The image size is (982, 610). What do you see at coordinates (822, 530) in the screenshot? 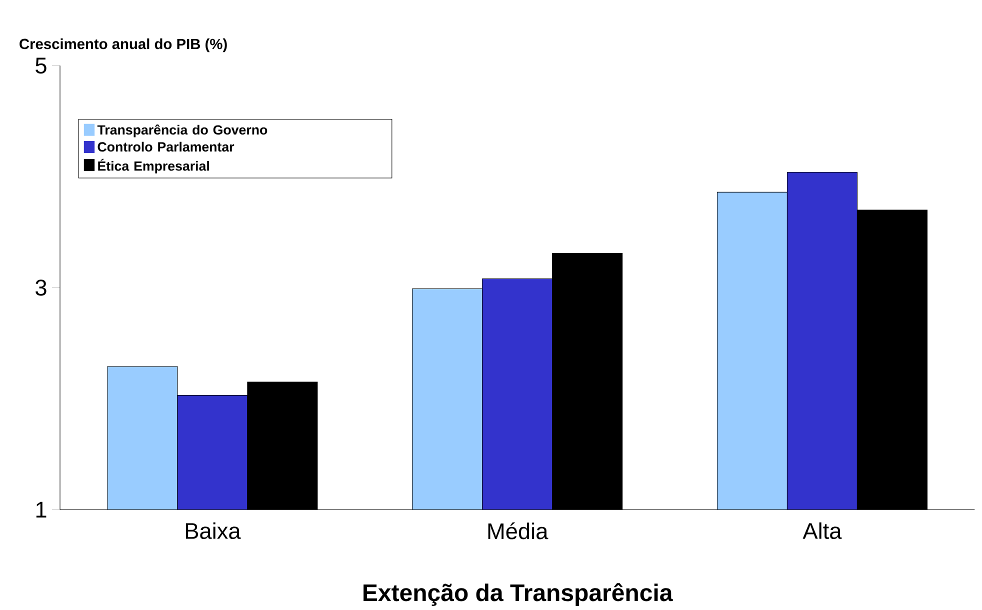
I see `x-tick-label: Alta` at bounding box center [822, 530].